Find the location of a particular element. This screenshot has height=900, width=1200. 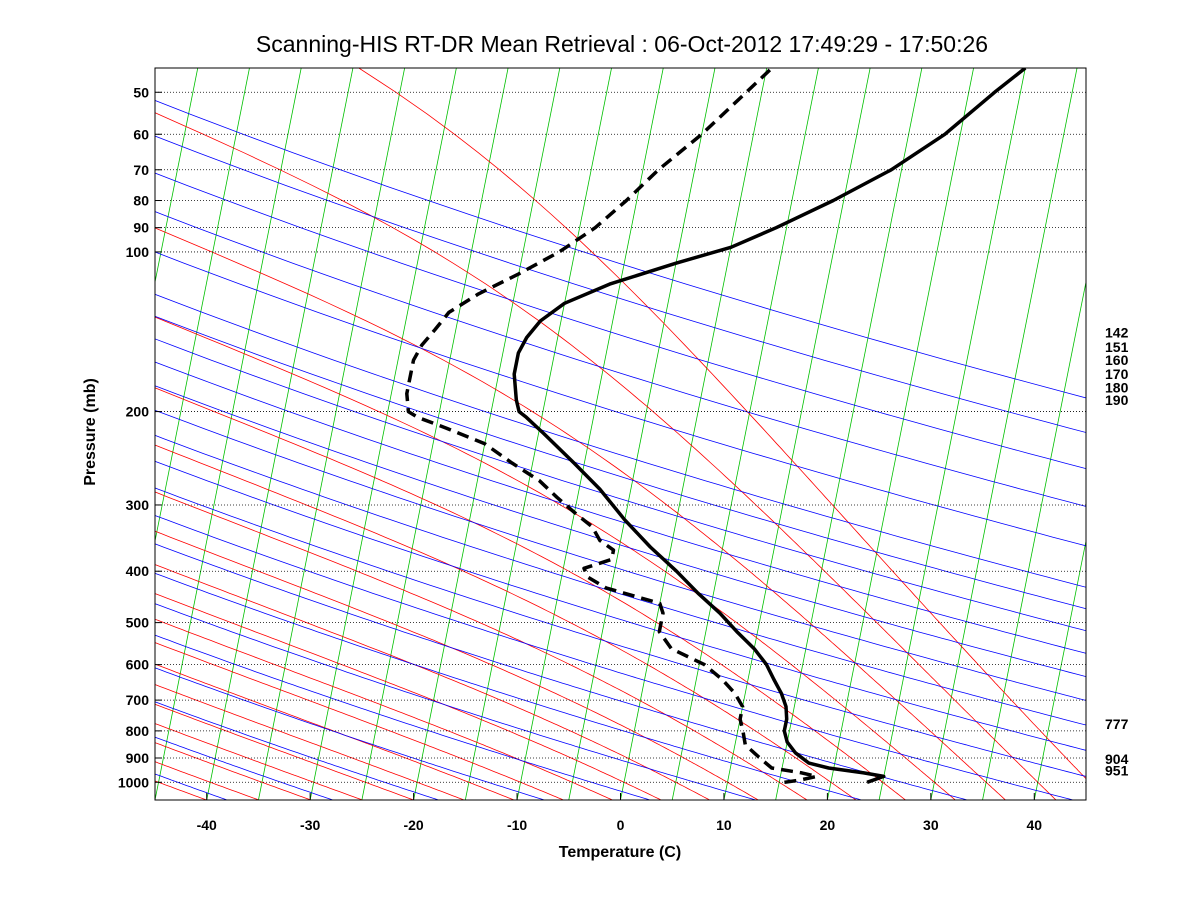

right-level-label: 190 is located at coordinates (1117, 400).